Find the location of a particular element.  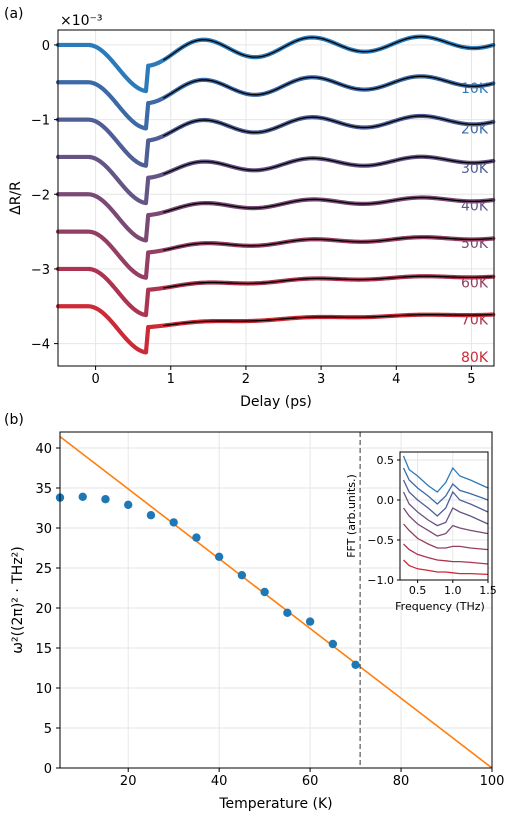

inset-xlabel: Frequency (THz) is located at coordinates (440, 606).